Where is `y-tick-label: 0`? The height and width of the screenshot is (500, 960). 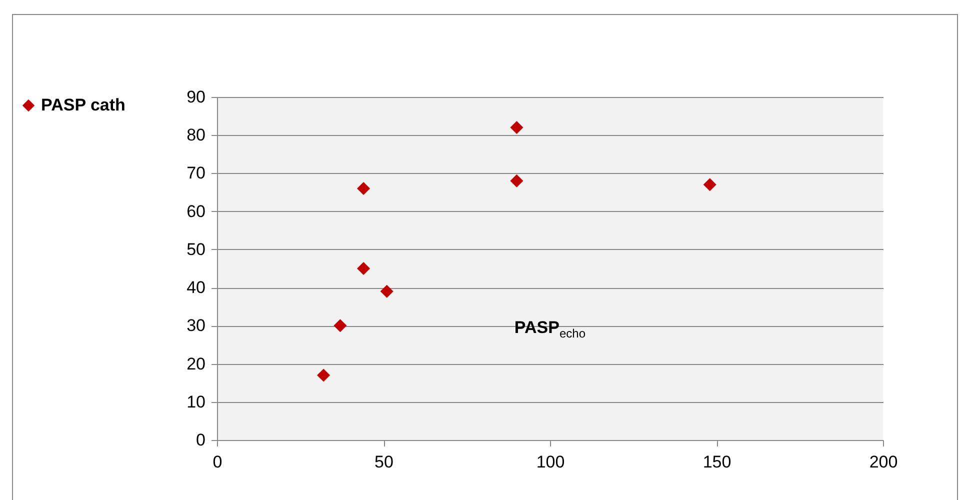 y-tick-label: 0 is located at coordinates (201, 440).